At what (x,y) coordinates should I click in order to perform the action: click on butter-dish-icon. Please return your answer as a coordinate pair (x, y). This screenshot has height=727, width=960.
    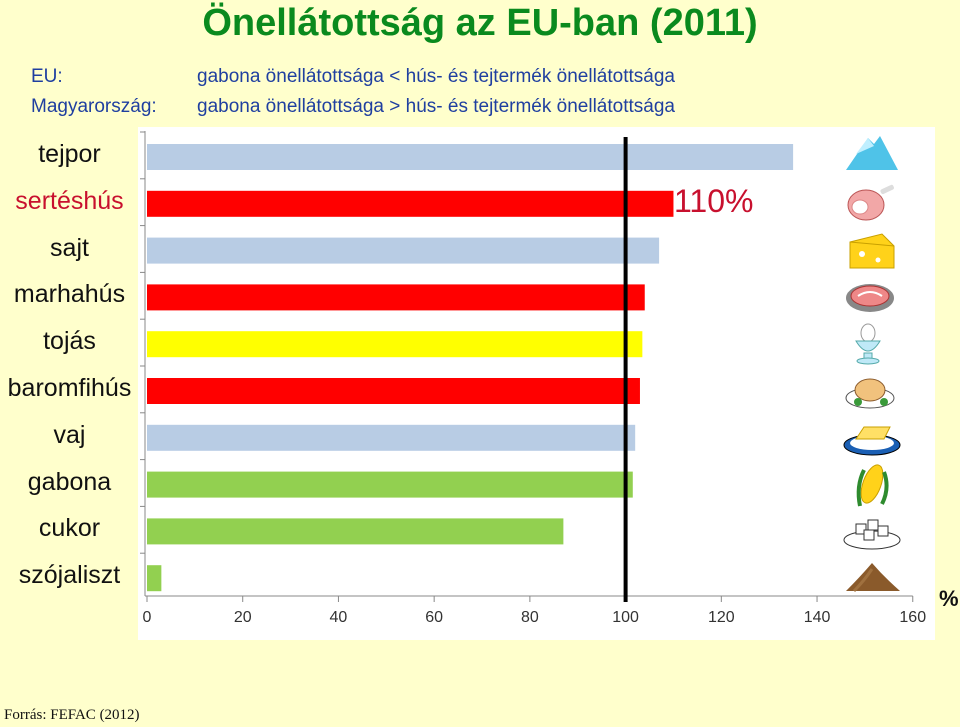
    Looking at the image, I should click on (872, 441).